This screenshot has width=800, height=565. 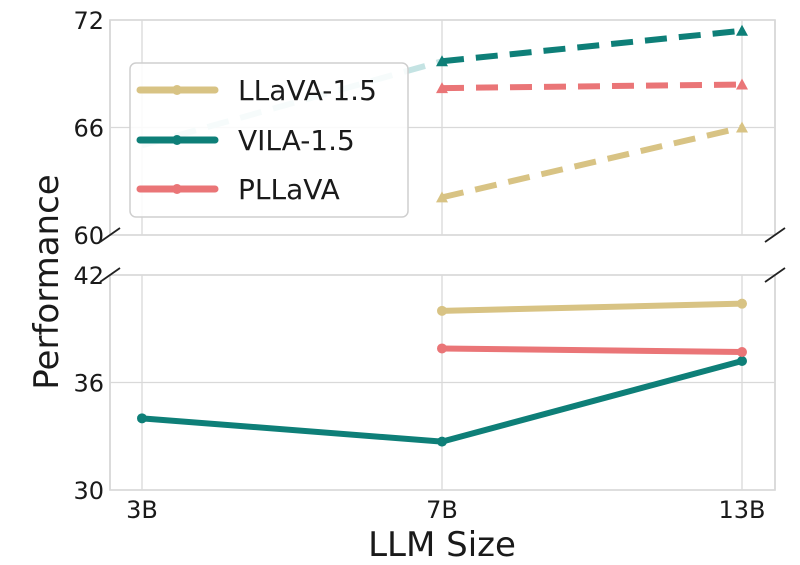 What do you see at coordinates (110, 235) in the screenshot?
I see `break-mark-top-left` at bounding box center [110, 235].